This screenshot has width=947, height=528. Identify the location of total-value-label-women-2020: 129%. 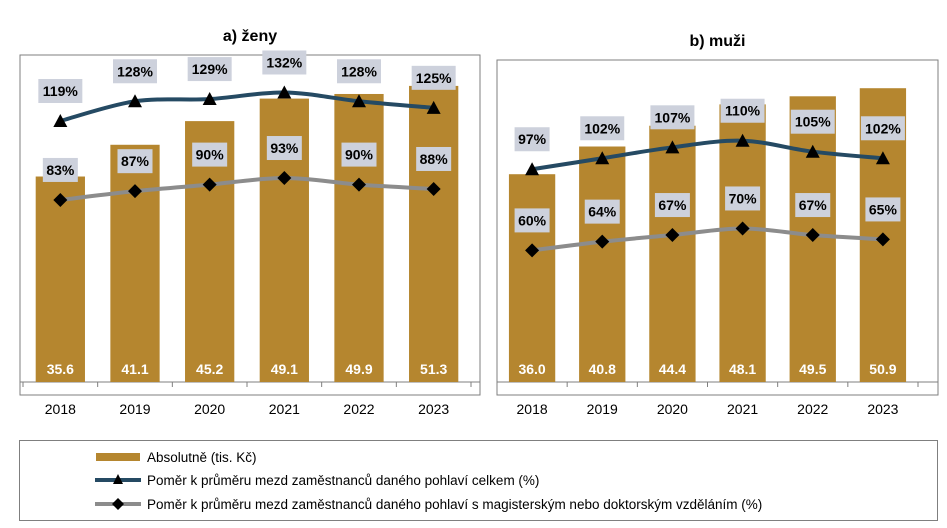
(210, 69).